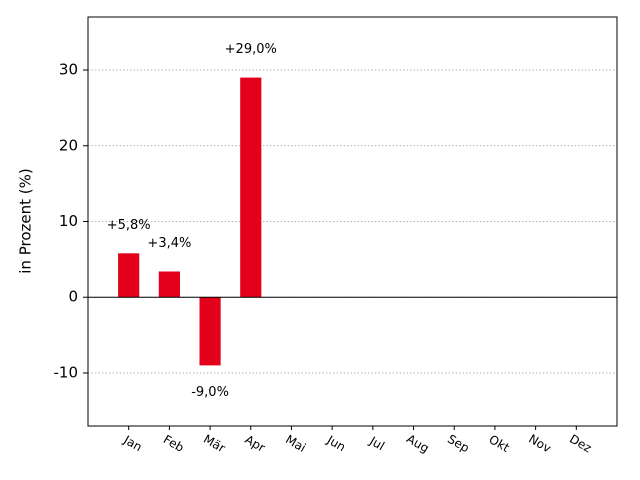 The image size is (640, 480). I want to click on y-tick-label: 20, so click(68, 145).